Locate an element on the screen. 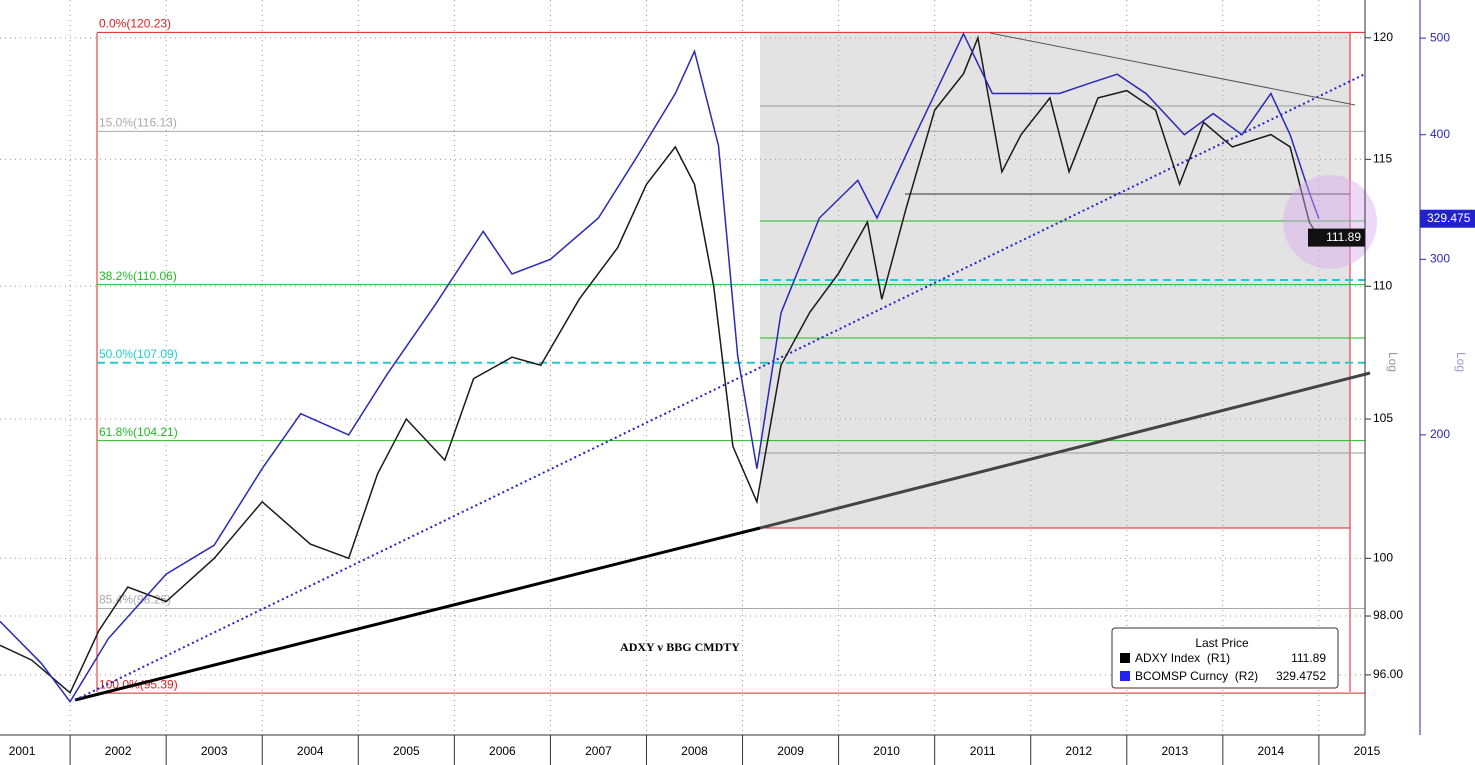 The width and height of the screenshot is (1475, 765). x-tick-label: 2014 is located at coordinates (1271, 751).